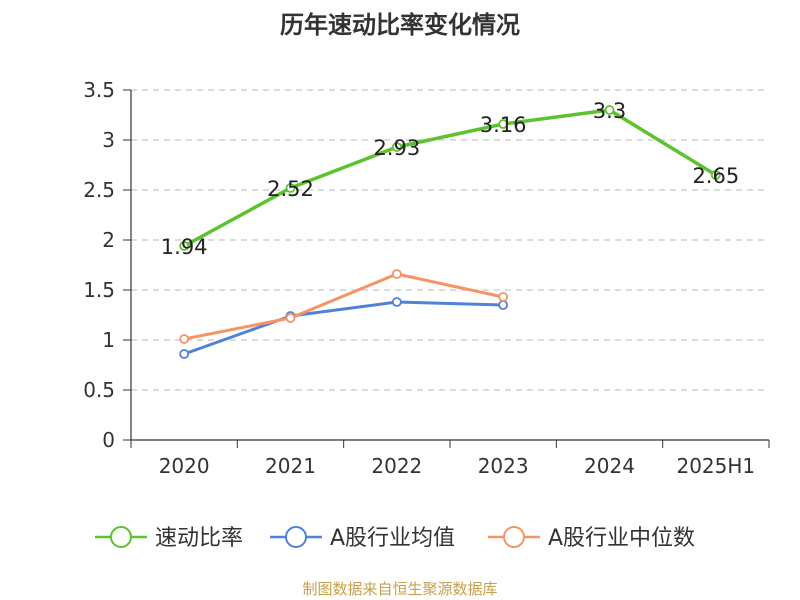 This screenshot has height=600, width=800. Describe the element at coordinates (503, 466) in the screenshot. I see `x-tick-label: 2023` at that location.